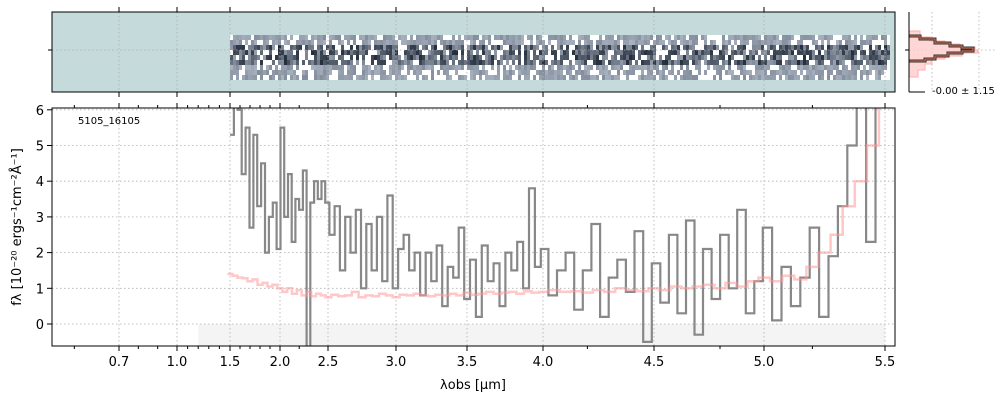 The image size is (1000, 400). I want to click on y-axis-label: fλ [10⁻²⁰ ergs⁻¹cm⁻²Å⁻¹], so click(17, 227).